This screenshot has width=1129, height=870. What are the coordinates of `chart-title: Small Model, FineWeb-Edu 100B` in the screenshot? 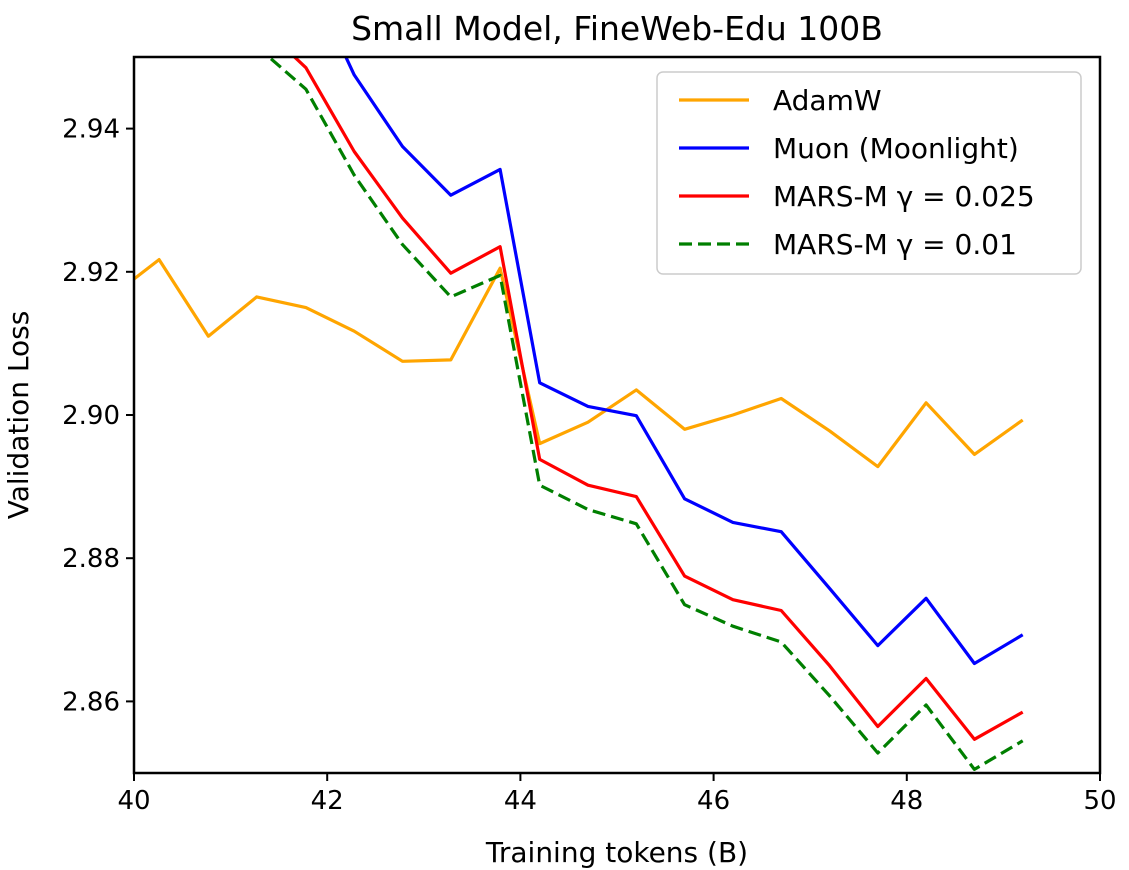 It's located at (617, 28).